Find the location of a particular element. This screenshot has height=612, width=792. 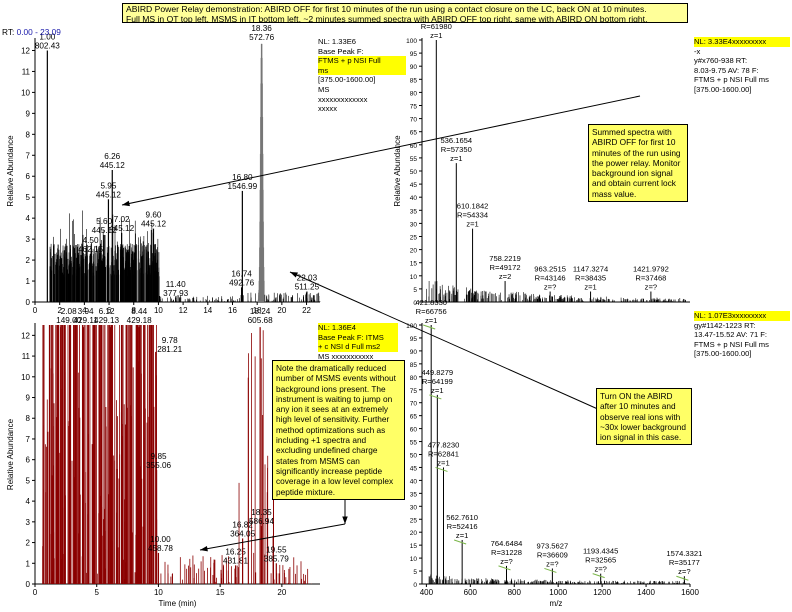

peak-label: 1.00 is located at coordinates (47, 36).